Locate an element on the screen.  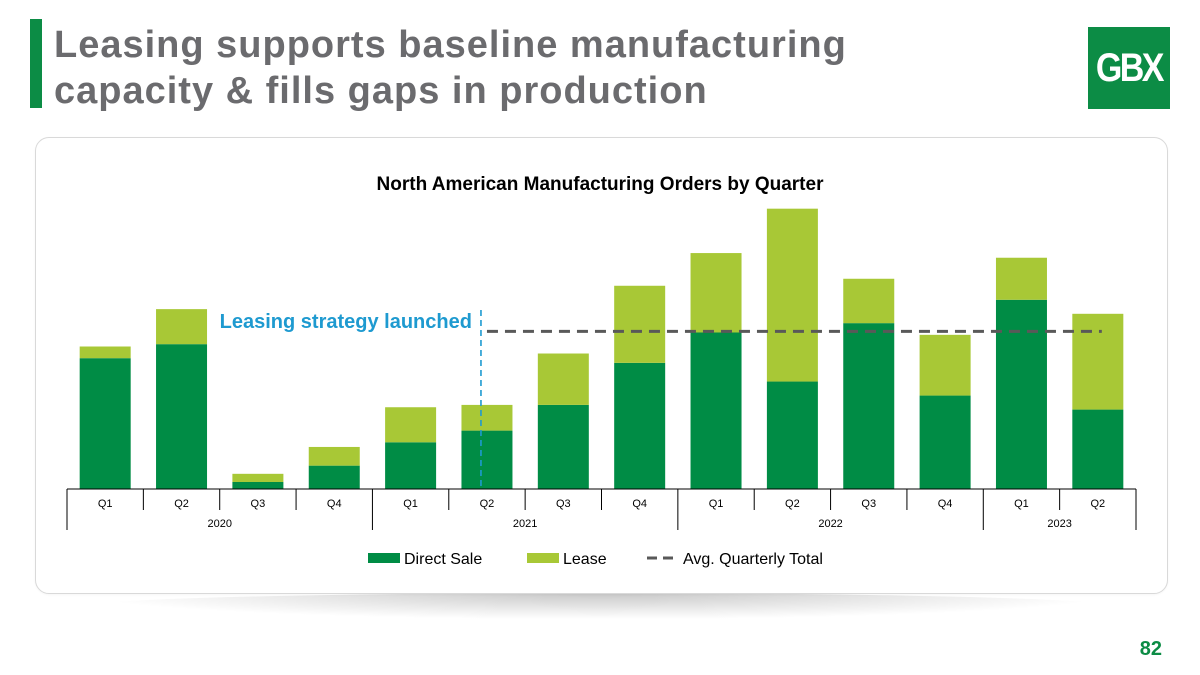
legend-swatch-lease is located at coordinates (543, 558).